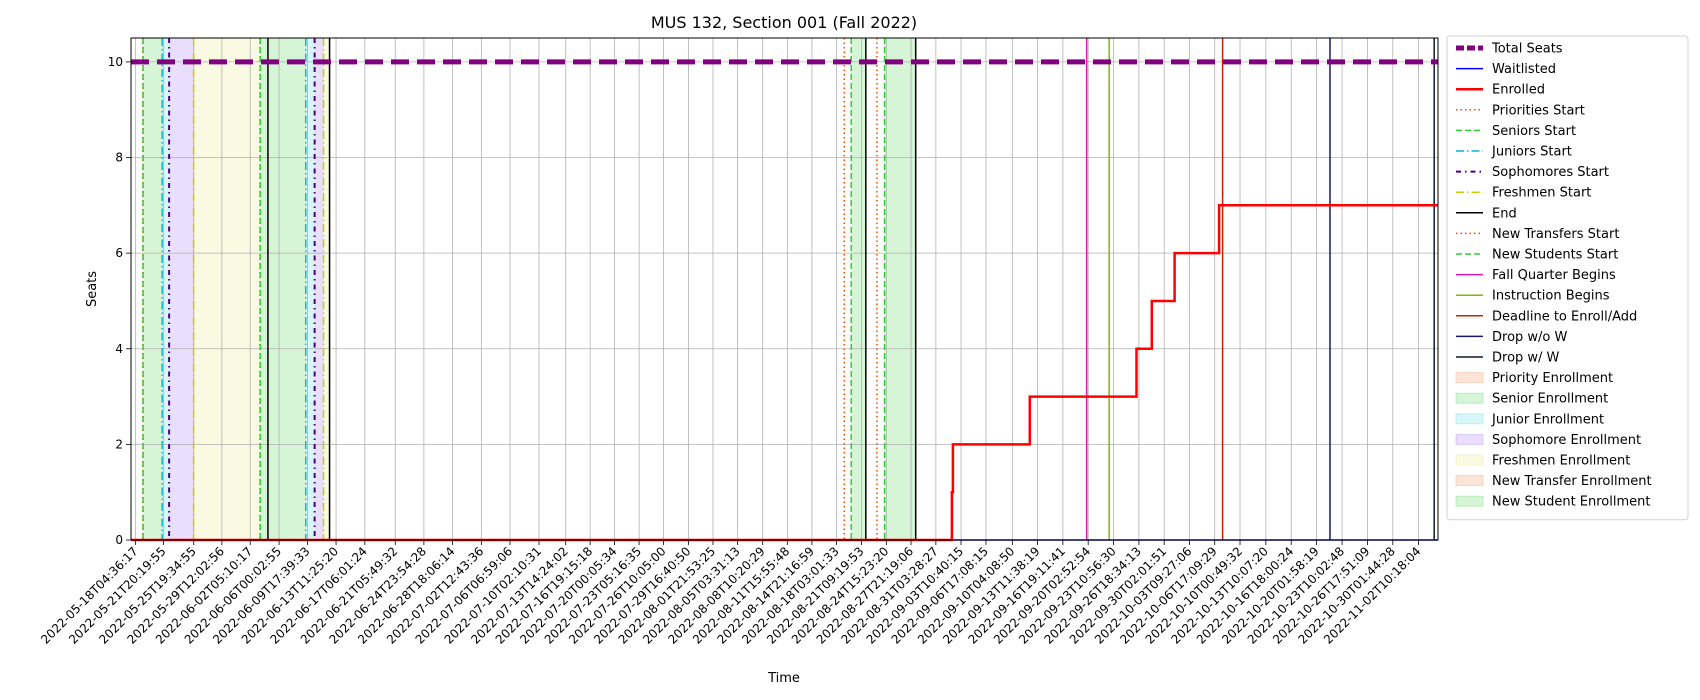  Describe the element at coordinates (119, 349) in the screenshot. I see `y-tick-label: 4` at that location.